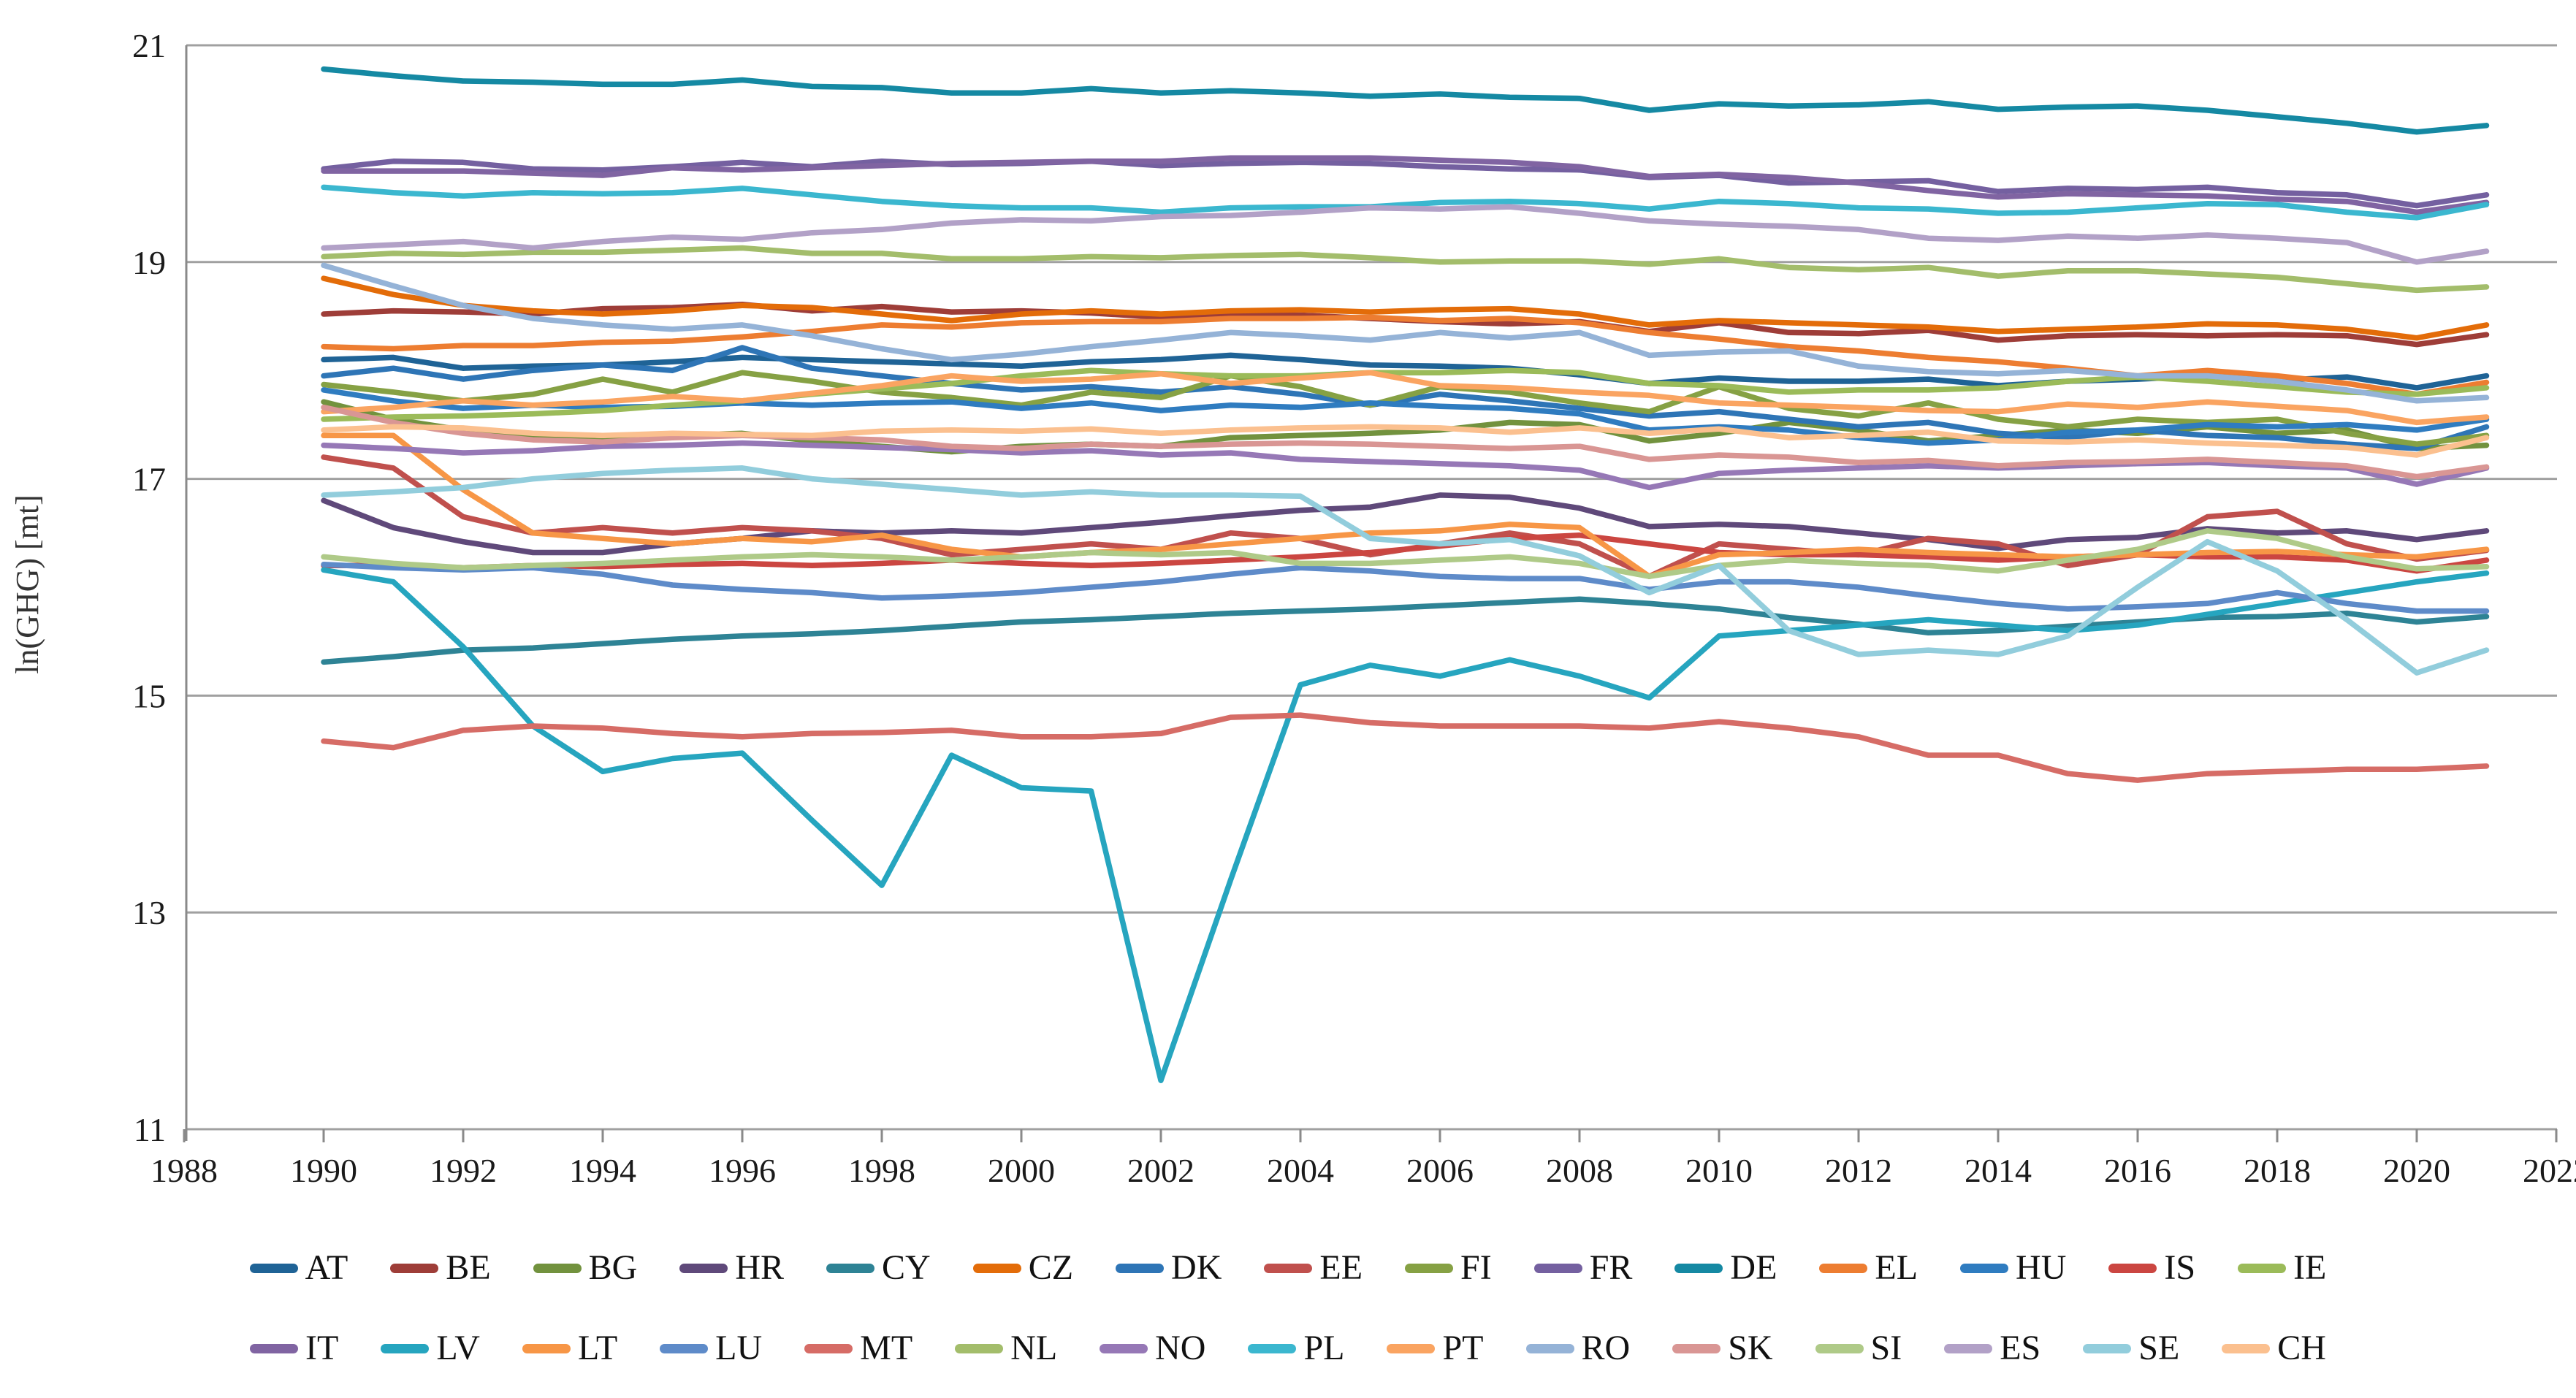 This screenshot has height=1398, width=2576. I want to click on legend-label-LT: LT, so click(597, 1348).